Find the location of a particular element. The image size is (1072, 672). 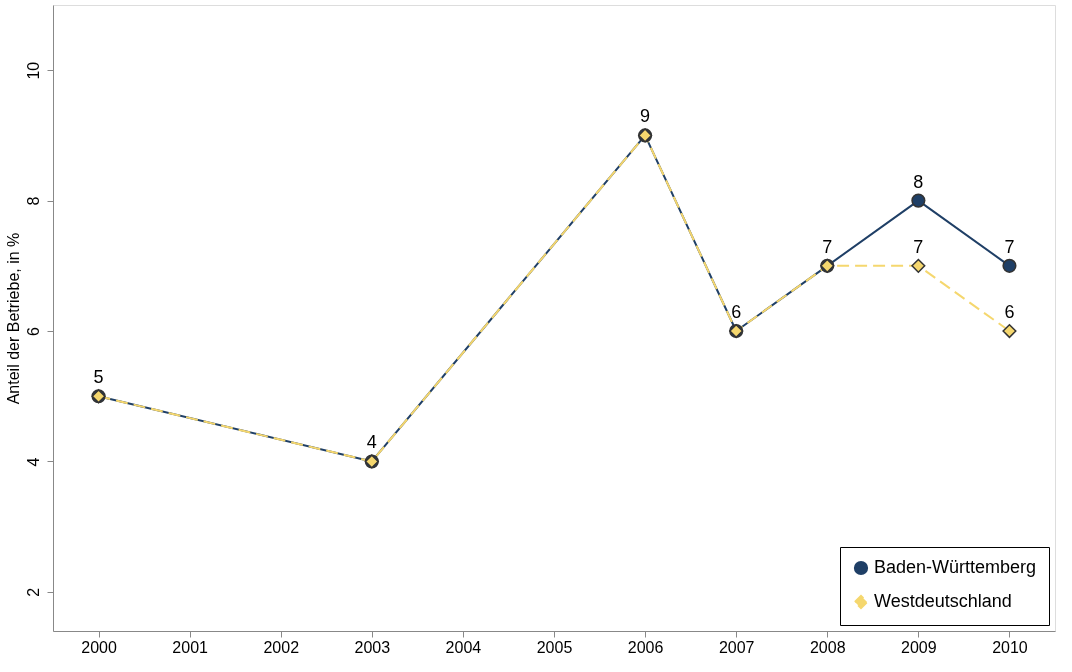

y-tick-label: 4 is located at coordinates (33, 462).